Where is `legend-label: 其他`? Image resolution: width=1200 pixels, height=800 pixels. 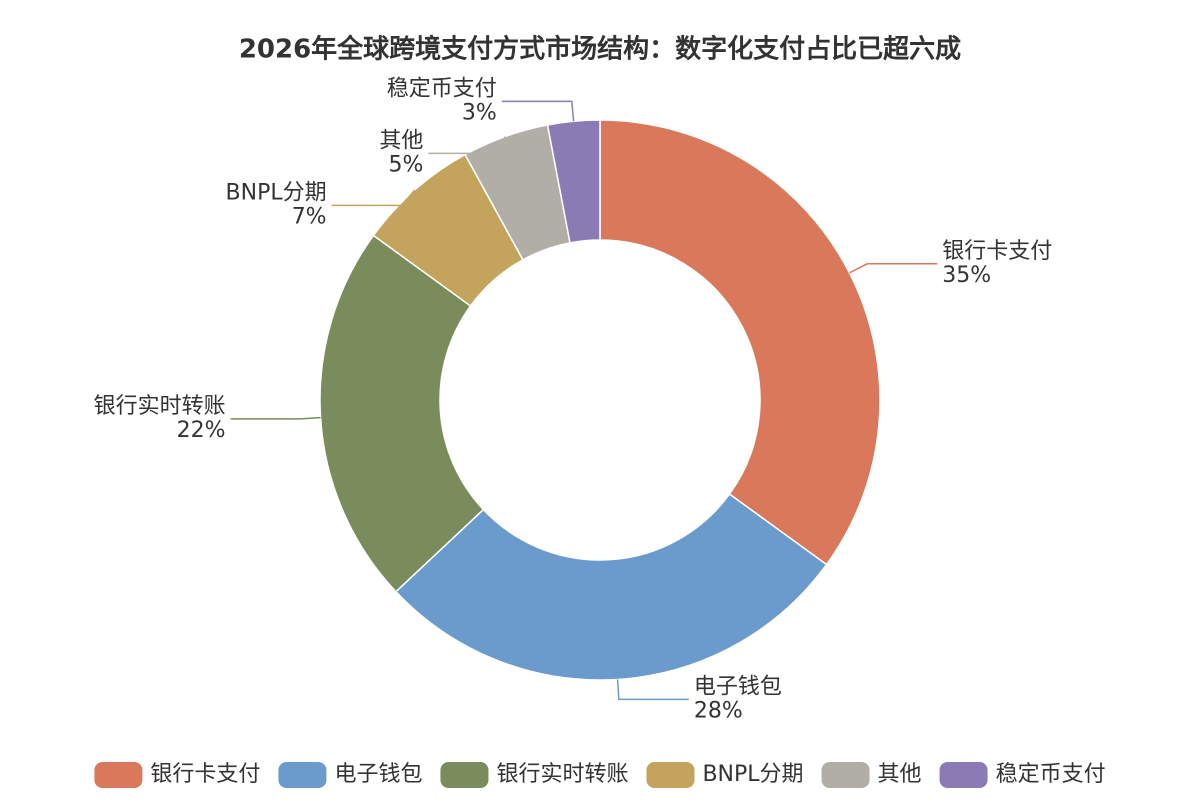
legend-label: 其他 is located at coordinates (900, 774).